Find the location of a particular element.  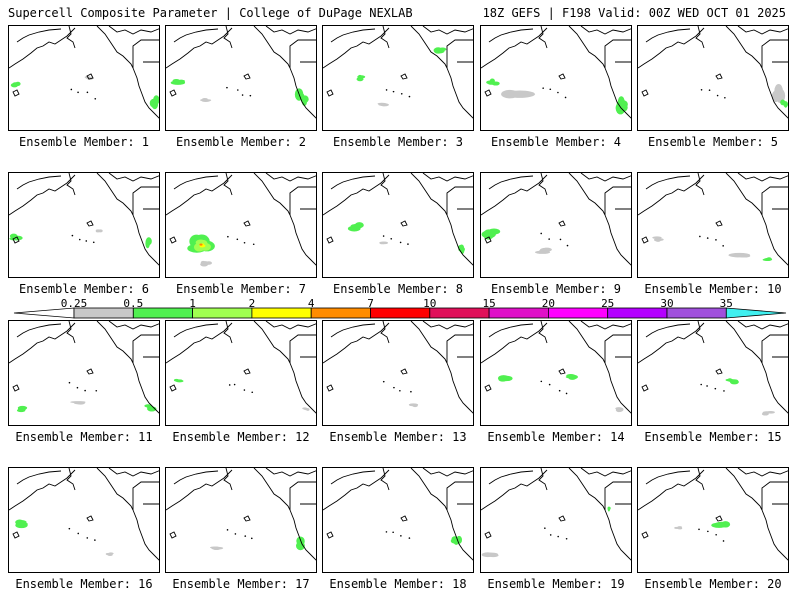

color-scale-tick-label: 20 is located at coordinates (548, 303).